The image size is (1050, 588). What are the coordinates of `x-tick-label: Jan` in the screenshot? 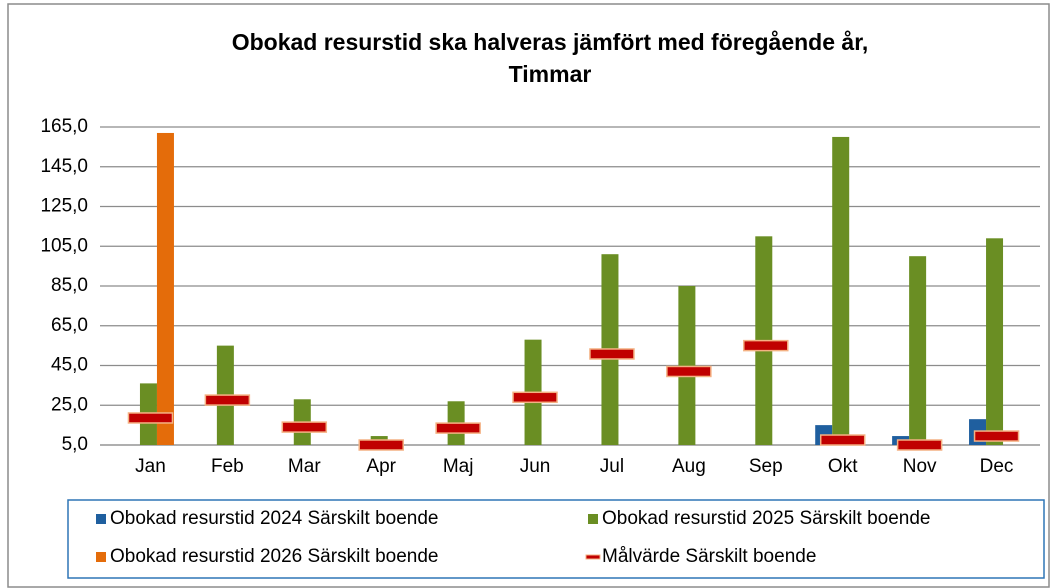 It's located at (150, 466).